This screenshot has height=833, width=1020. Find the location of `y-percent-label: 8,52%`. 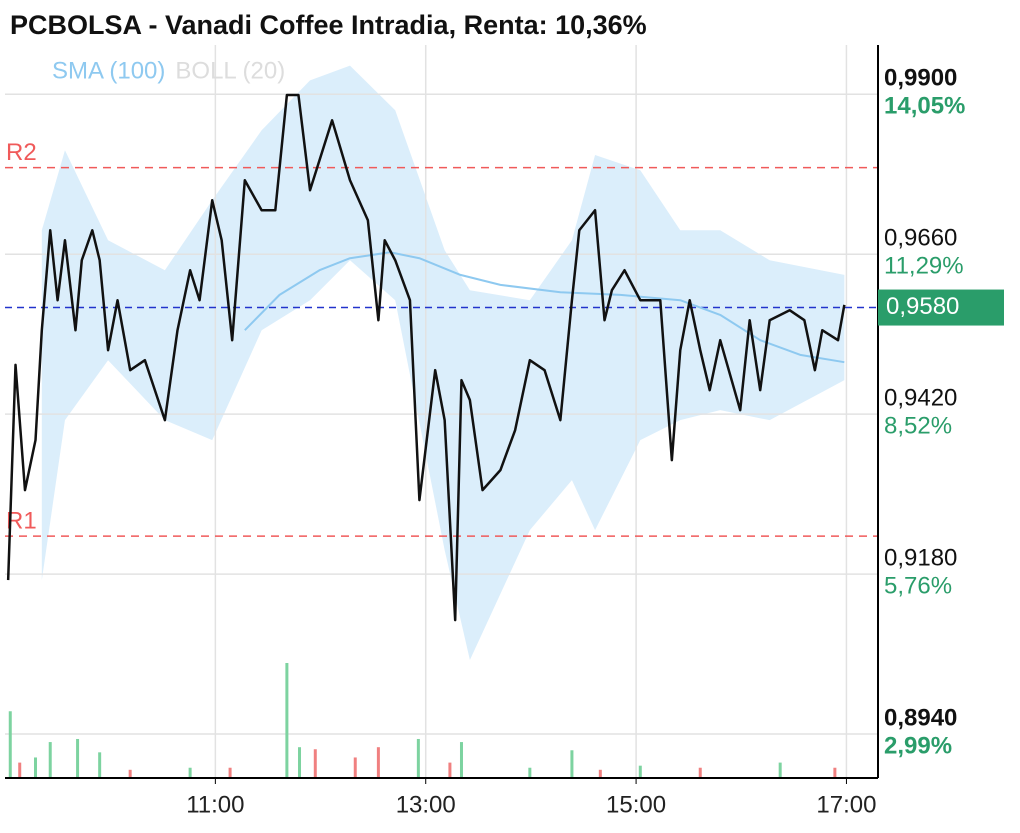

y-percent-label: 8,52% is located at coordinates (918, 426).